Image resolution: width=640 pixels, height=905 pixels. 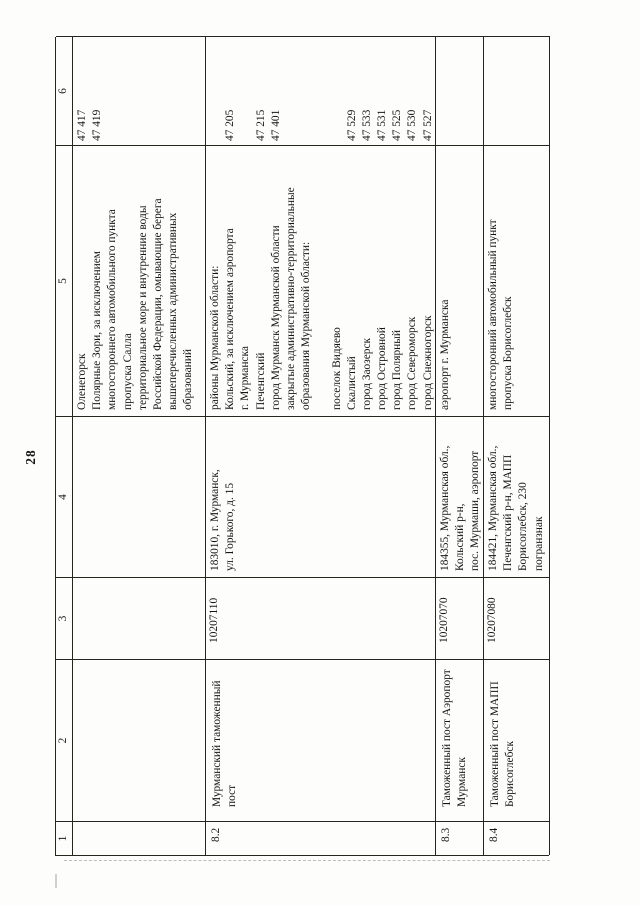 What do you see at coordinates (351, 125) in the screenshot?
I see `text-line: 47 529` at bounding box center [351, 125].